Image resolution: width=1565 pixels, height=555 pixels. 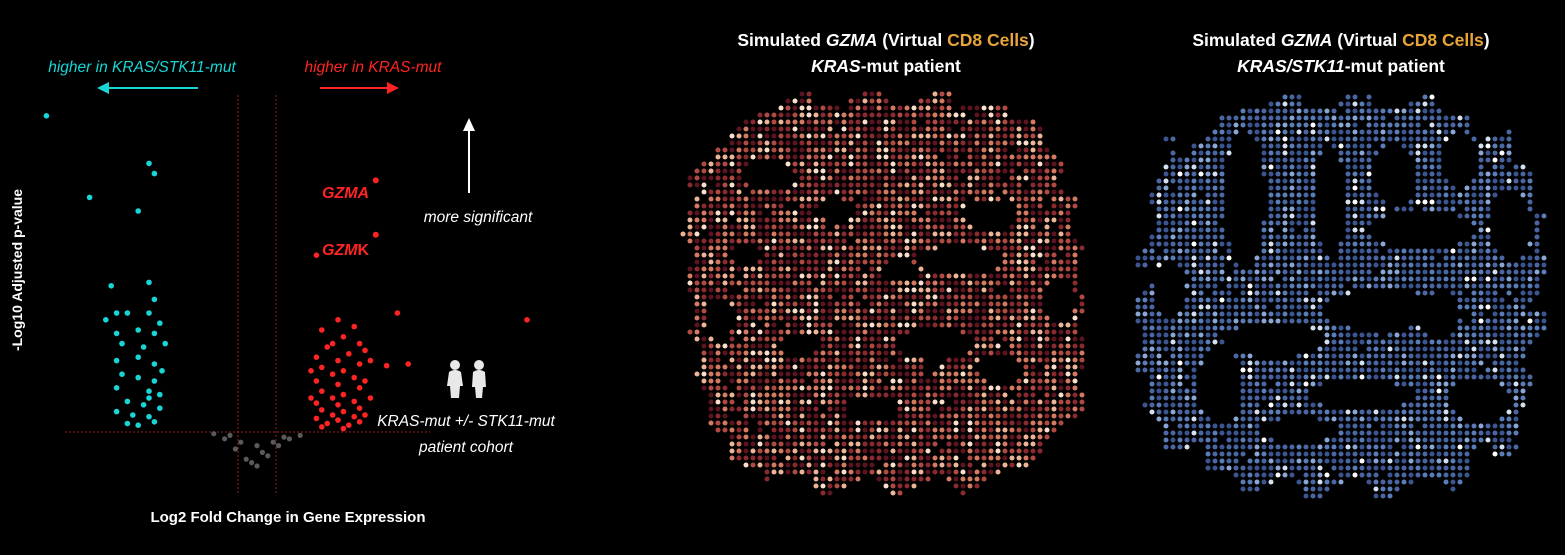 I want to click on map1-spot-2033, so click(x=984, y=416).